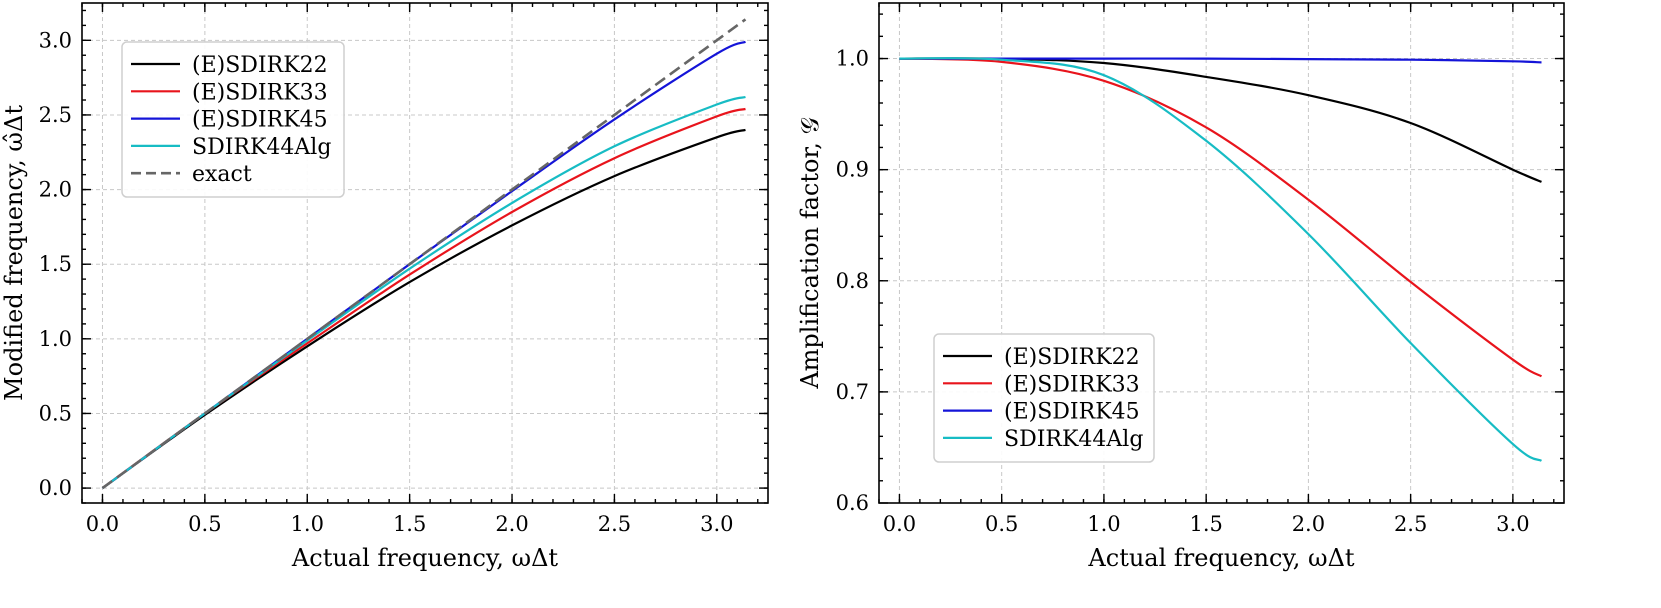 Image resolution: width=1661 pixels, height=608 pixels. What do you see at coordinates (852, 59) in the screenshot?
I see `right-y-tick-label: 1.0` at bounding box center [852, 59].